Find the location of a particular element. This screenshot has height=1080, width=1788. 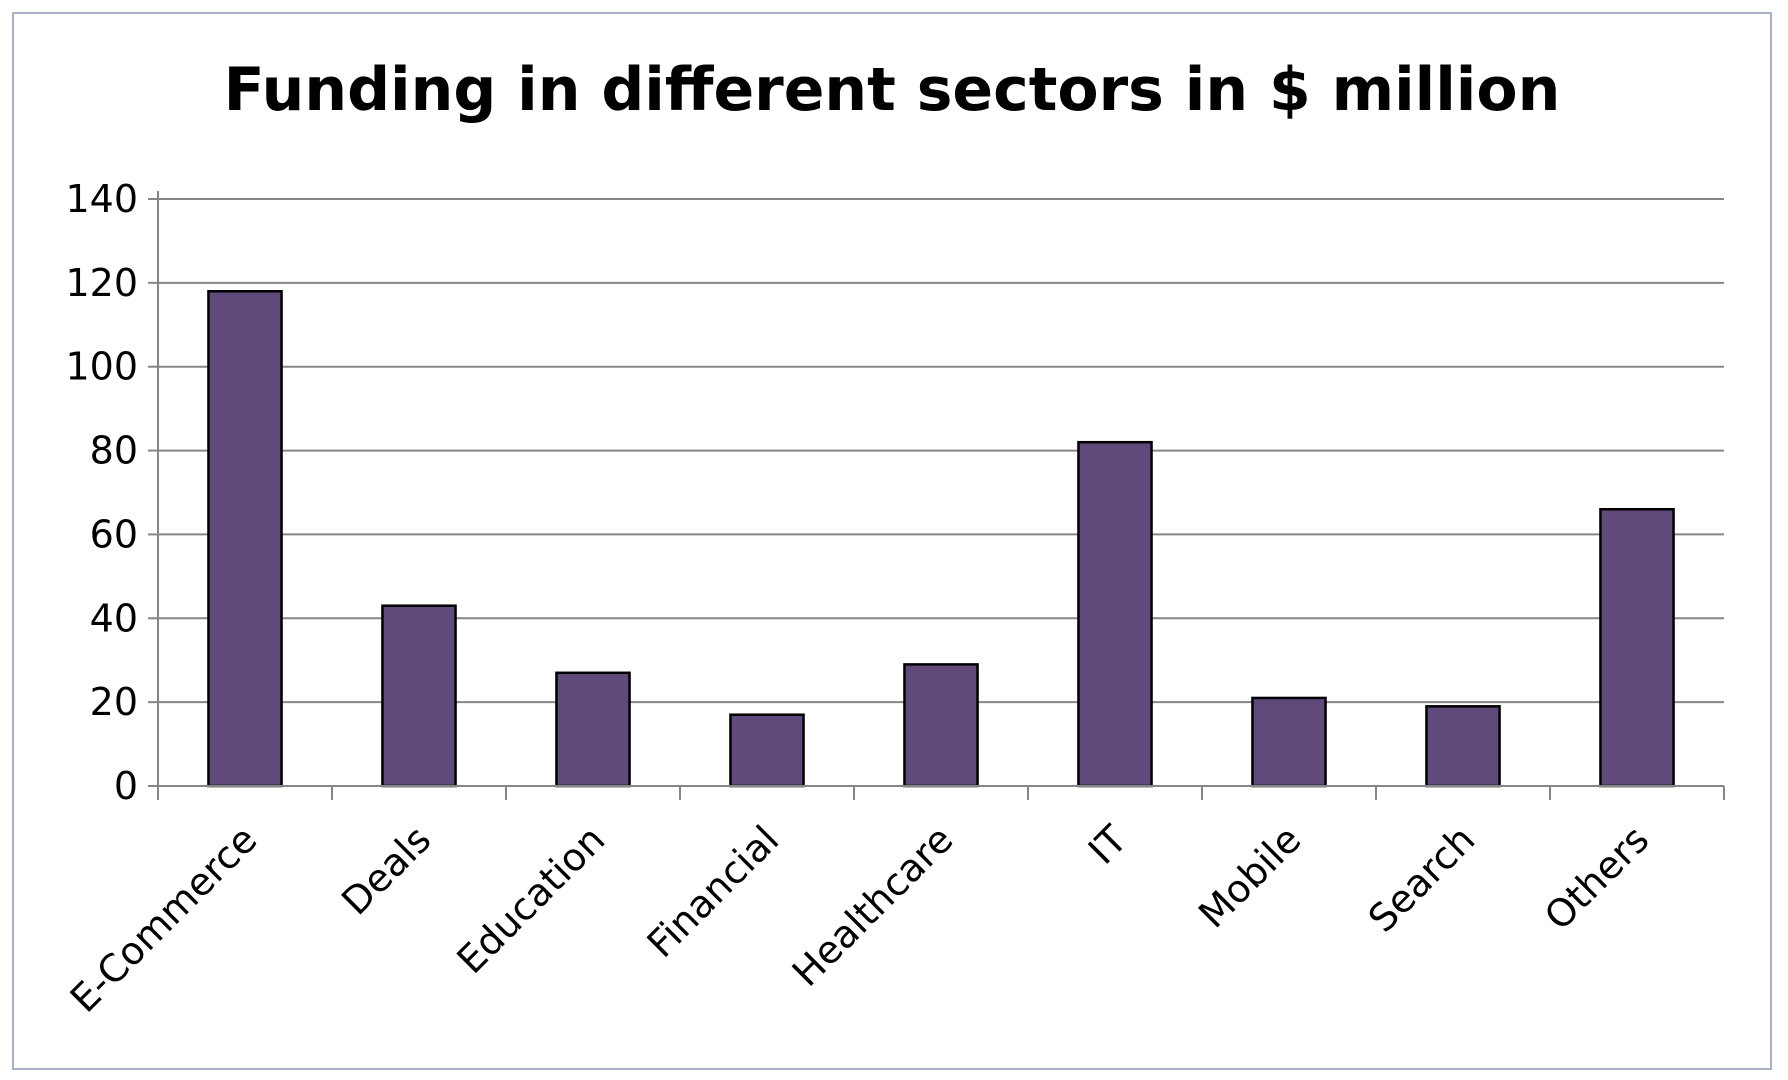

bar-mobile is located at coordinates (1289, 742).